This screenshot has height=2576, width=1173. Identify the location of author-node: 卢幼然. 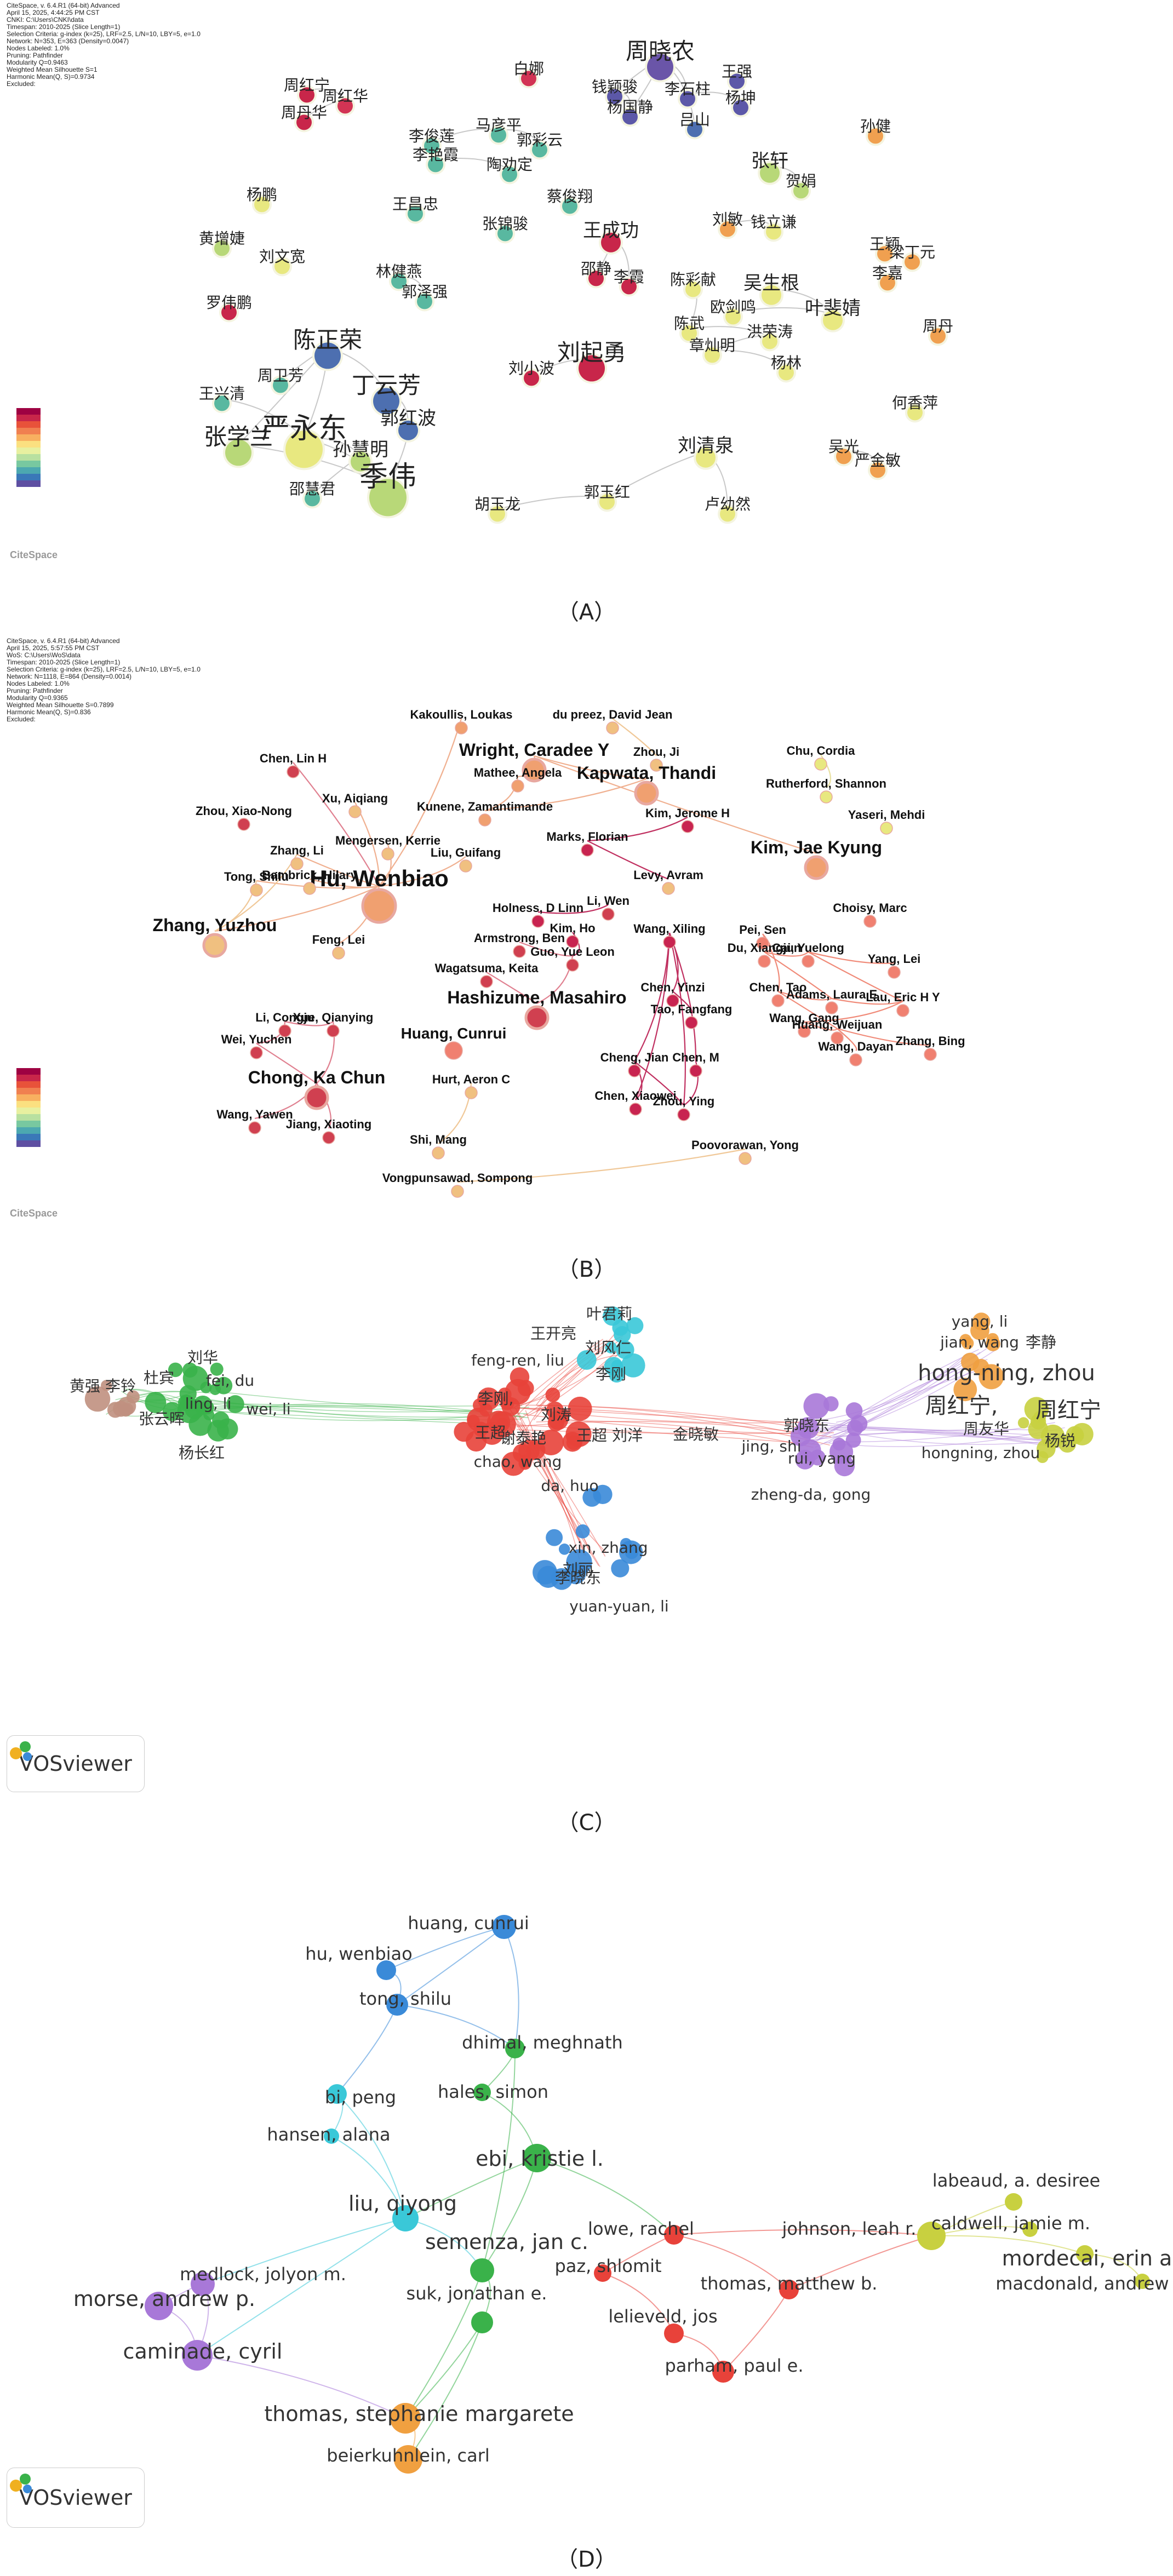
(728, 510).